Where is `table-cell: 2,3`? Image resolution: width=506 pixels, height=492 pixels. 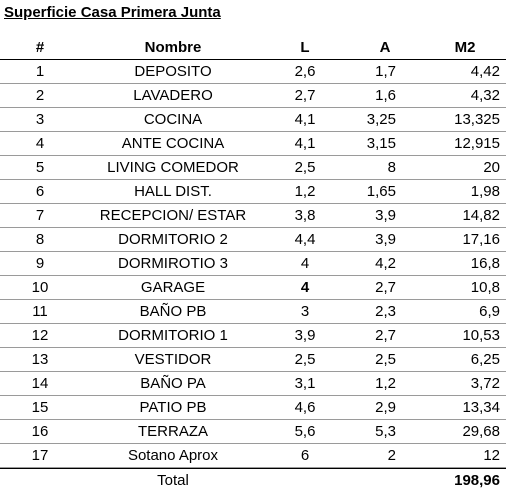
table-cell: 2,3 is located at coordinates (385, 311).